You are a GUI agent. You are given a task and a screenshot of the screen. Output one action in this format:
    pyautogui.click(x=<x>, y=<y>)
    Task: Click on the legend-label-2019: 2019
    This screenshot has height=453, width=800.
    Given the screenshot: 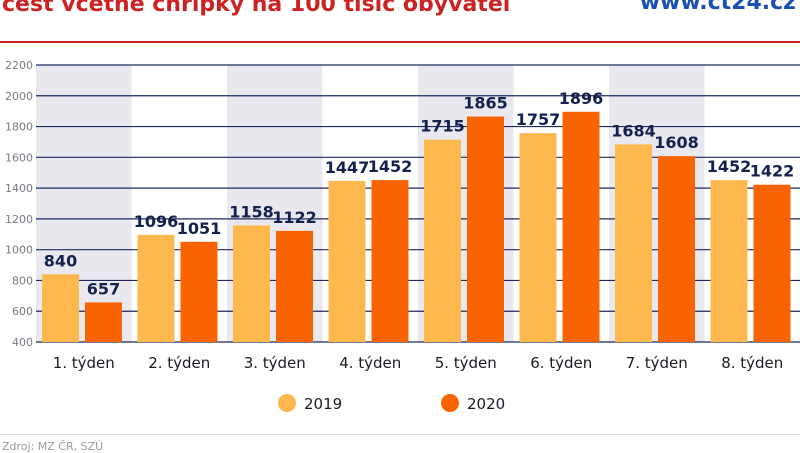 What is the action you would take?
    pyautogui.click(x=323, y=404)
    